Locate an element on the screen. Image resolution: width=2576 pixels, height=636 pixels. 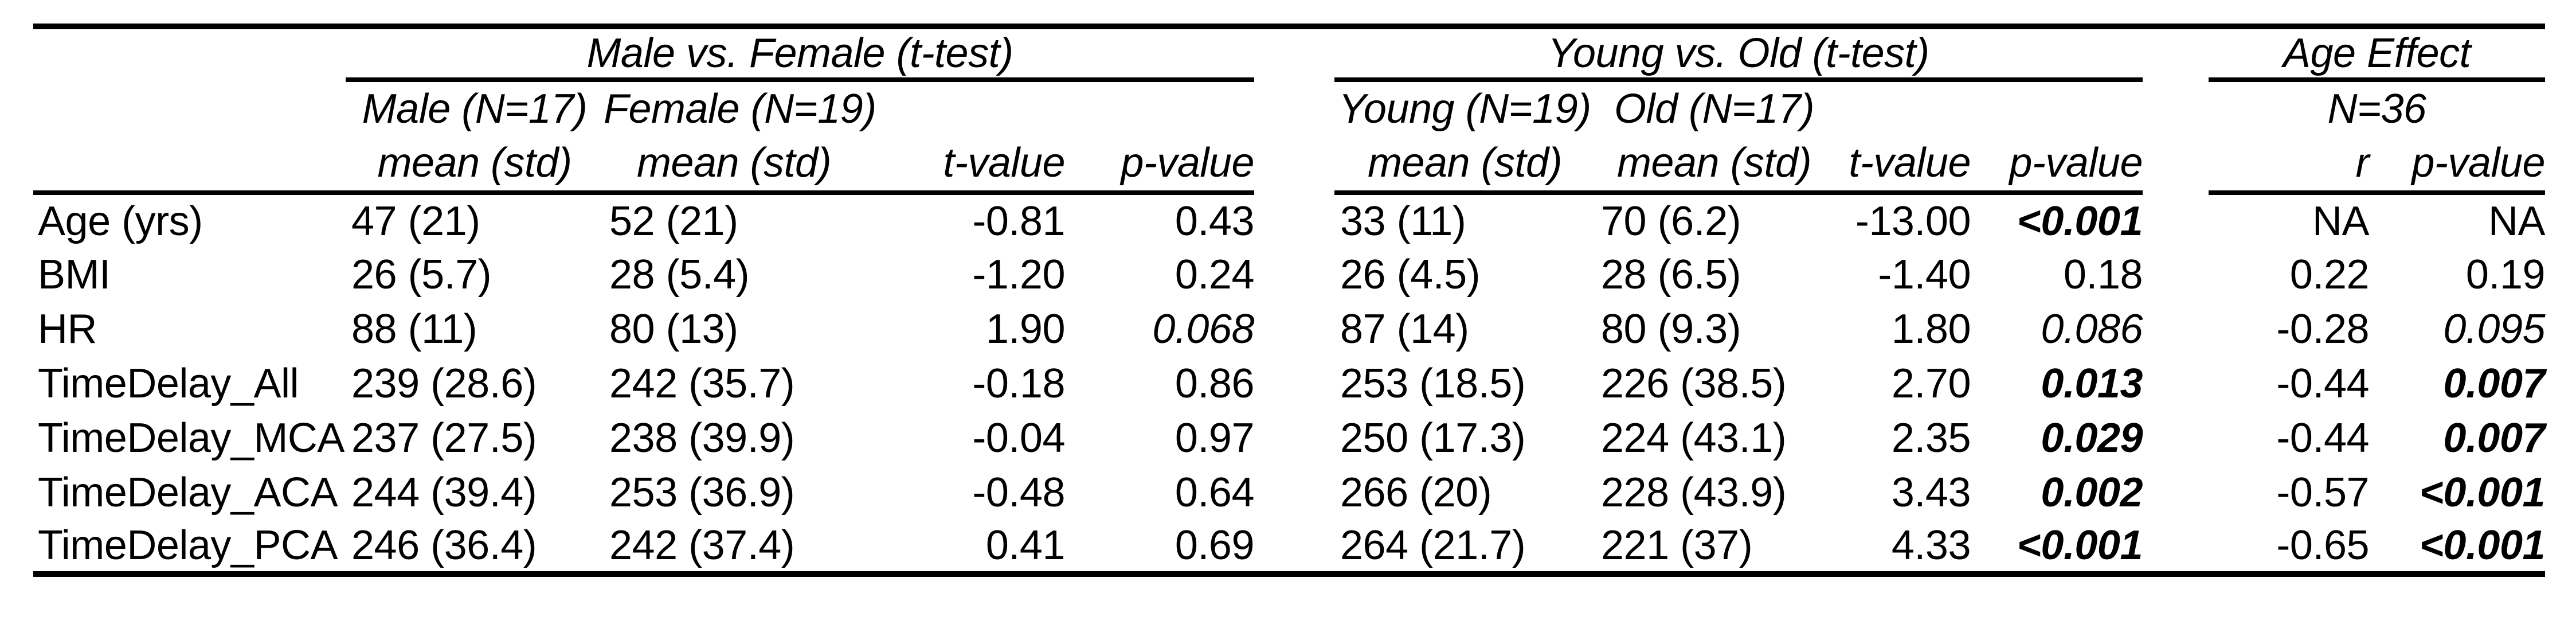
mvf-t-value: 0.41 is located at coordinates (965, 548).